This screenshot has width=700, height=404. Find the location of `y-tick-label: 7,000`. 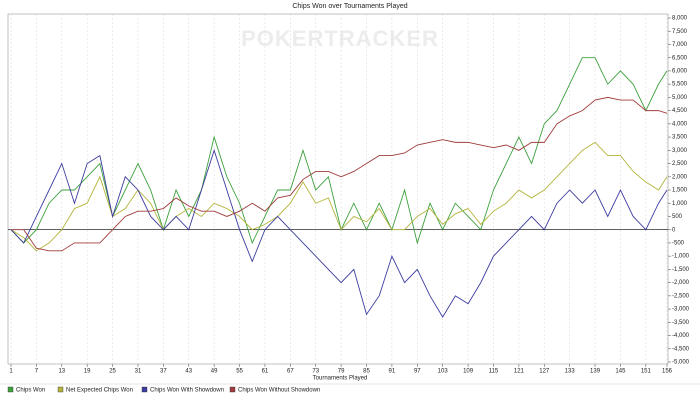

y-tick-label: 7,000 is located at coordinates (680, 45).